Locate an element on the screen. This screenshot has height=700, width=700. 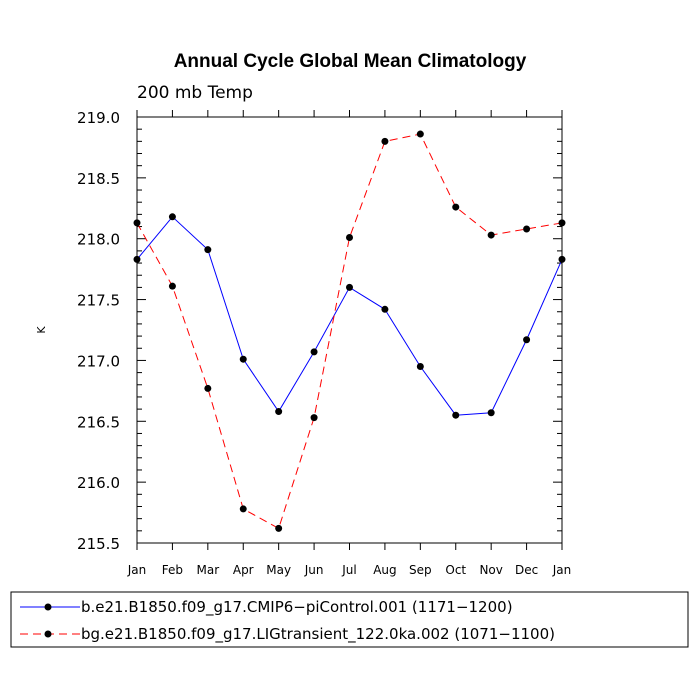
legend-box is located at coordinates (349, 619).